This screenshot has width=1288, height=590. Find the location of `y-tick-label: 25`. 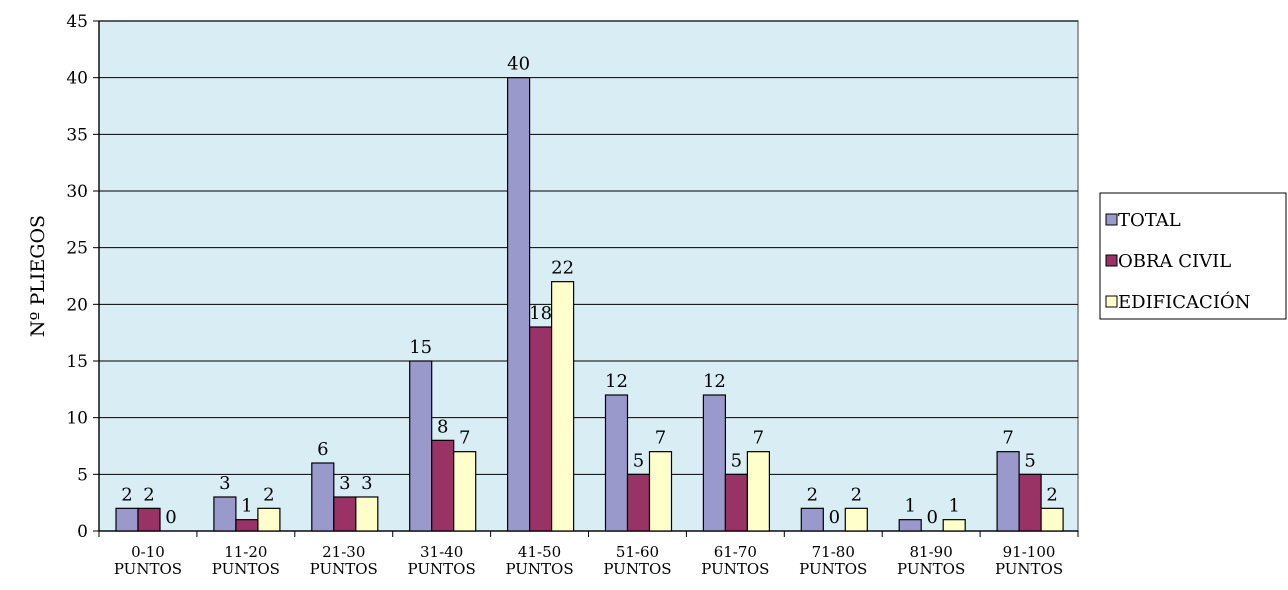

y-tick-label: 25 is located at coordinates (77, 249).